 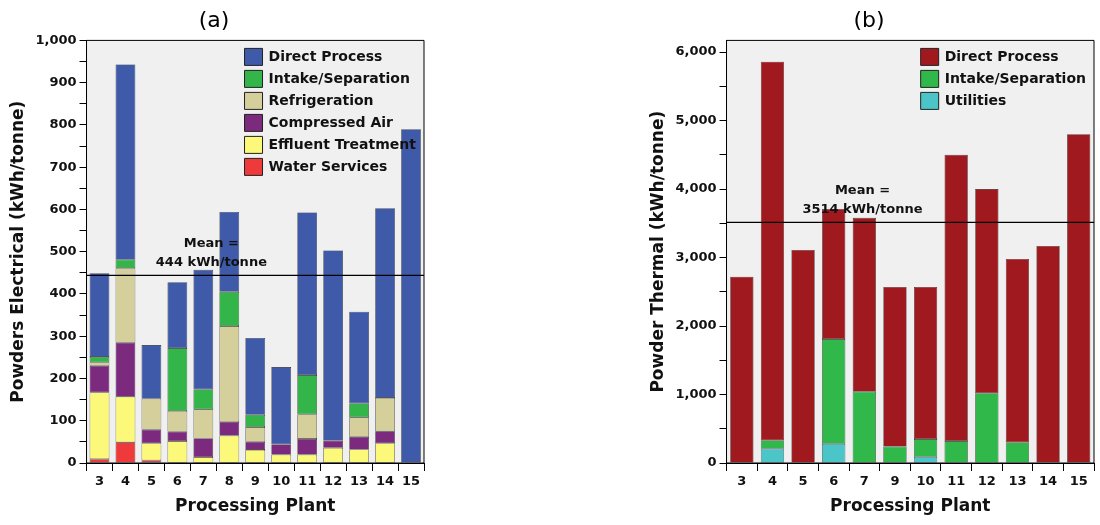 I want to click on legend-label: Utilities, so click(x=975, y=100).